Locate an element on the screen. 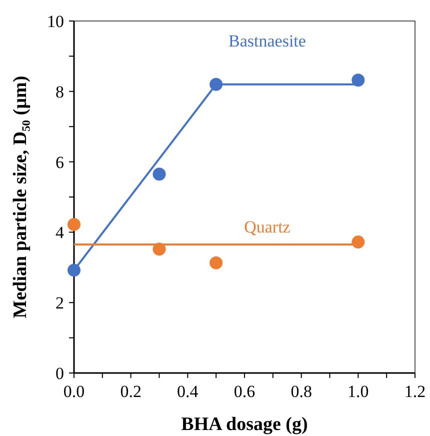 The width and height of the screenshot is (430, 436). y-tick-label: 2 is located at coordinates (60, 303).